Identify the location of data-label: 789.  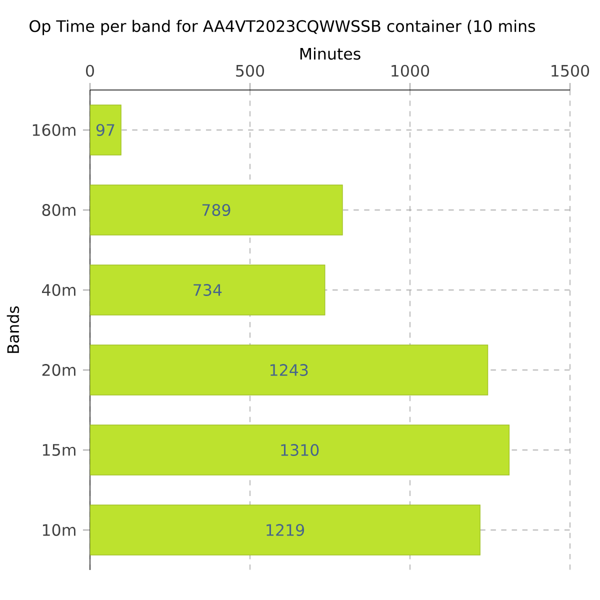
(216, 210).